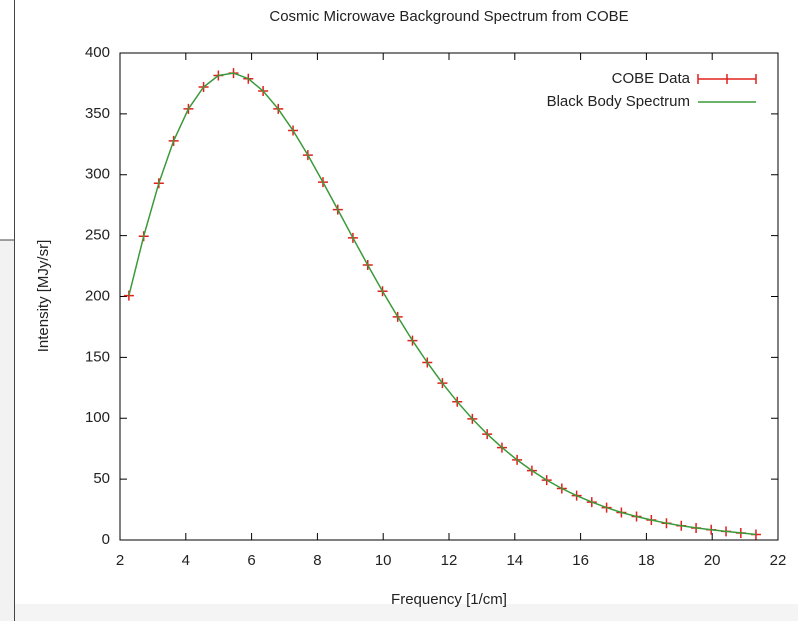 This screenshot has height=621, width=798. I want to click on x-axis-label: Frequency [1/cm], so click(449, 599).